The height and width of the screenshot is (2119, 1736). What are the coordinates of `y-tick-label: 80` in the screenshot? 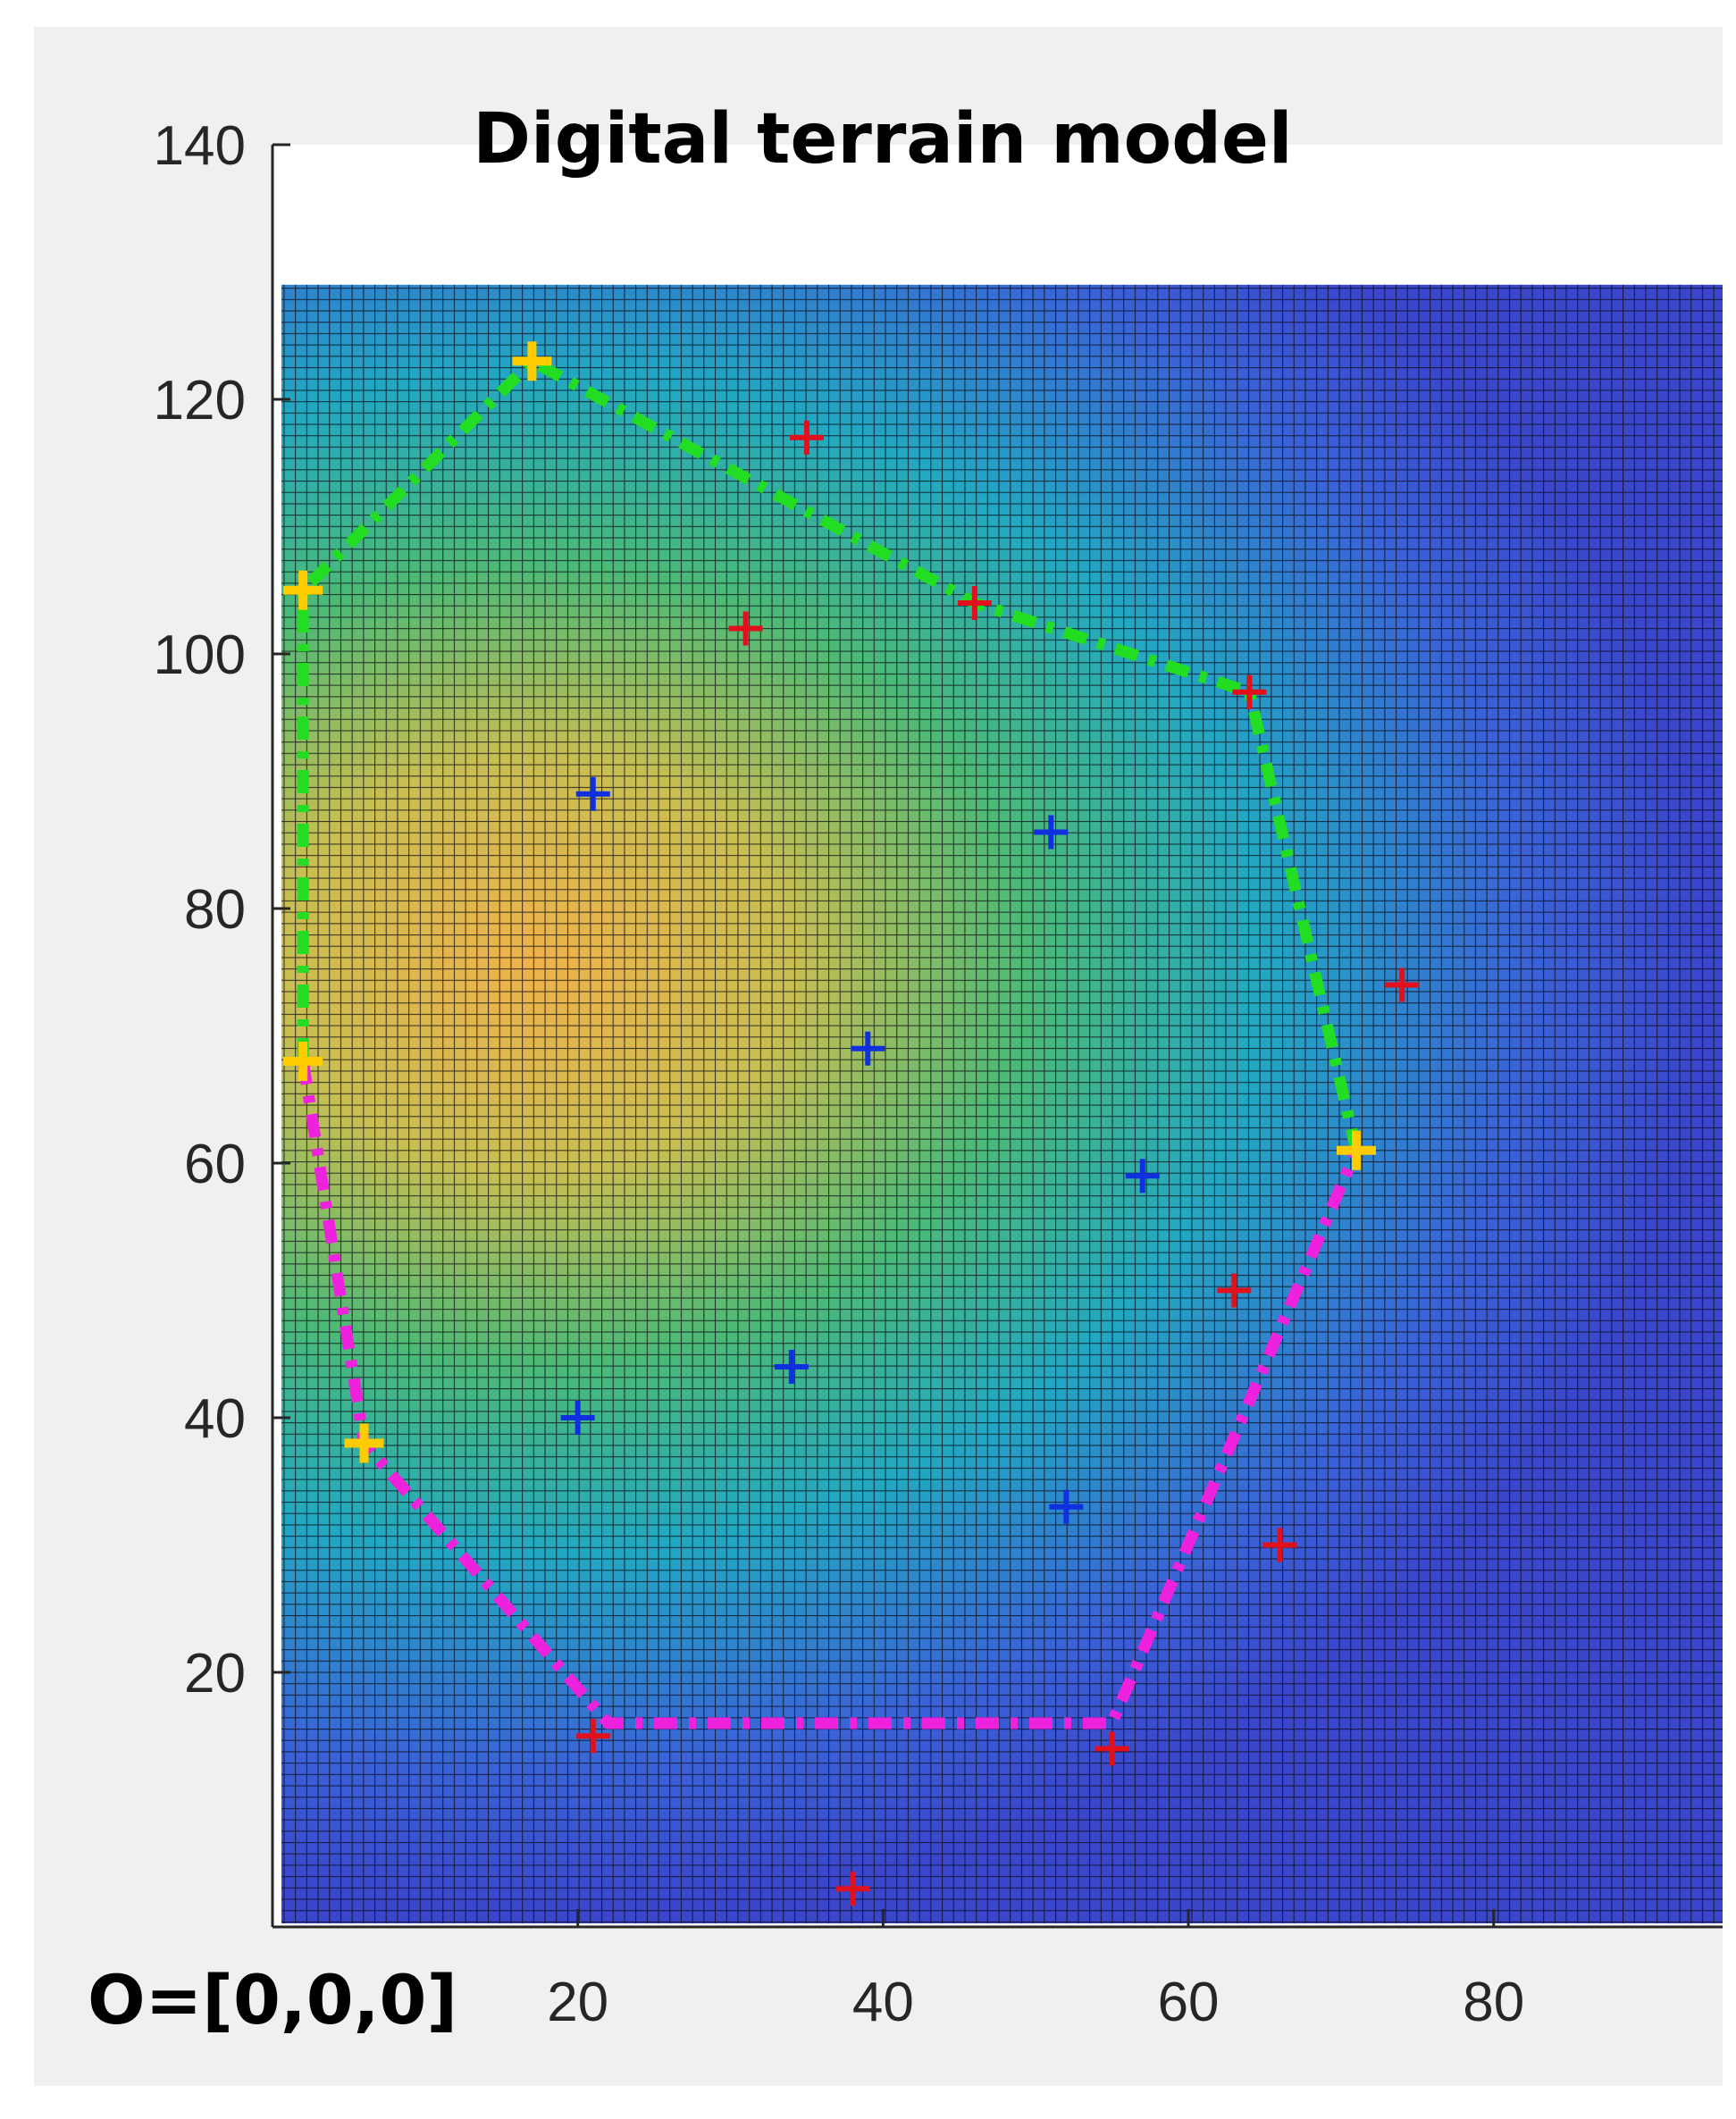 It's located at (215, 910).